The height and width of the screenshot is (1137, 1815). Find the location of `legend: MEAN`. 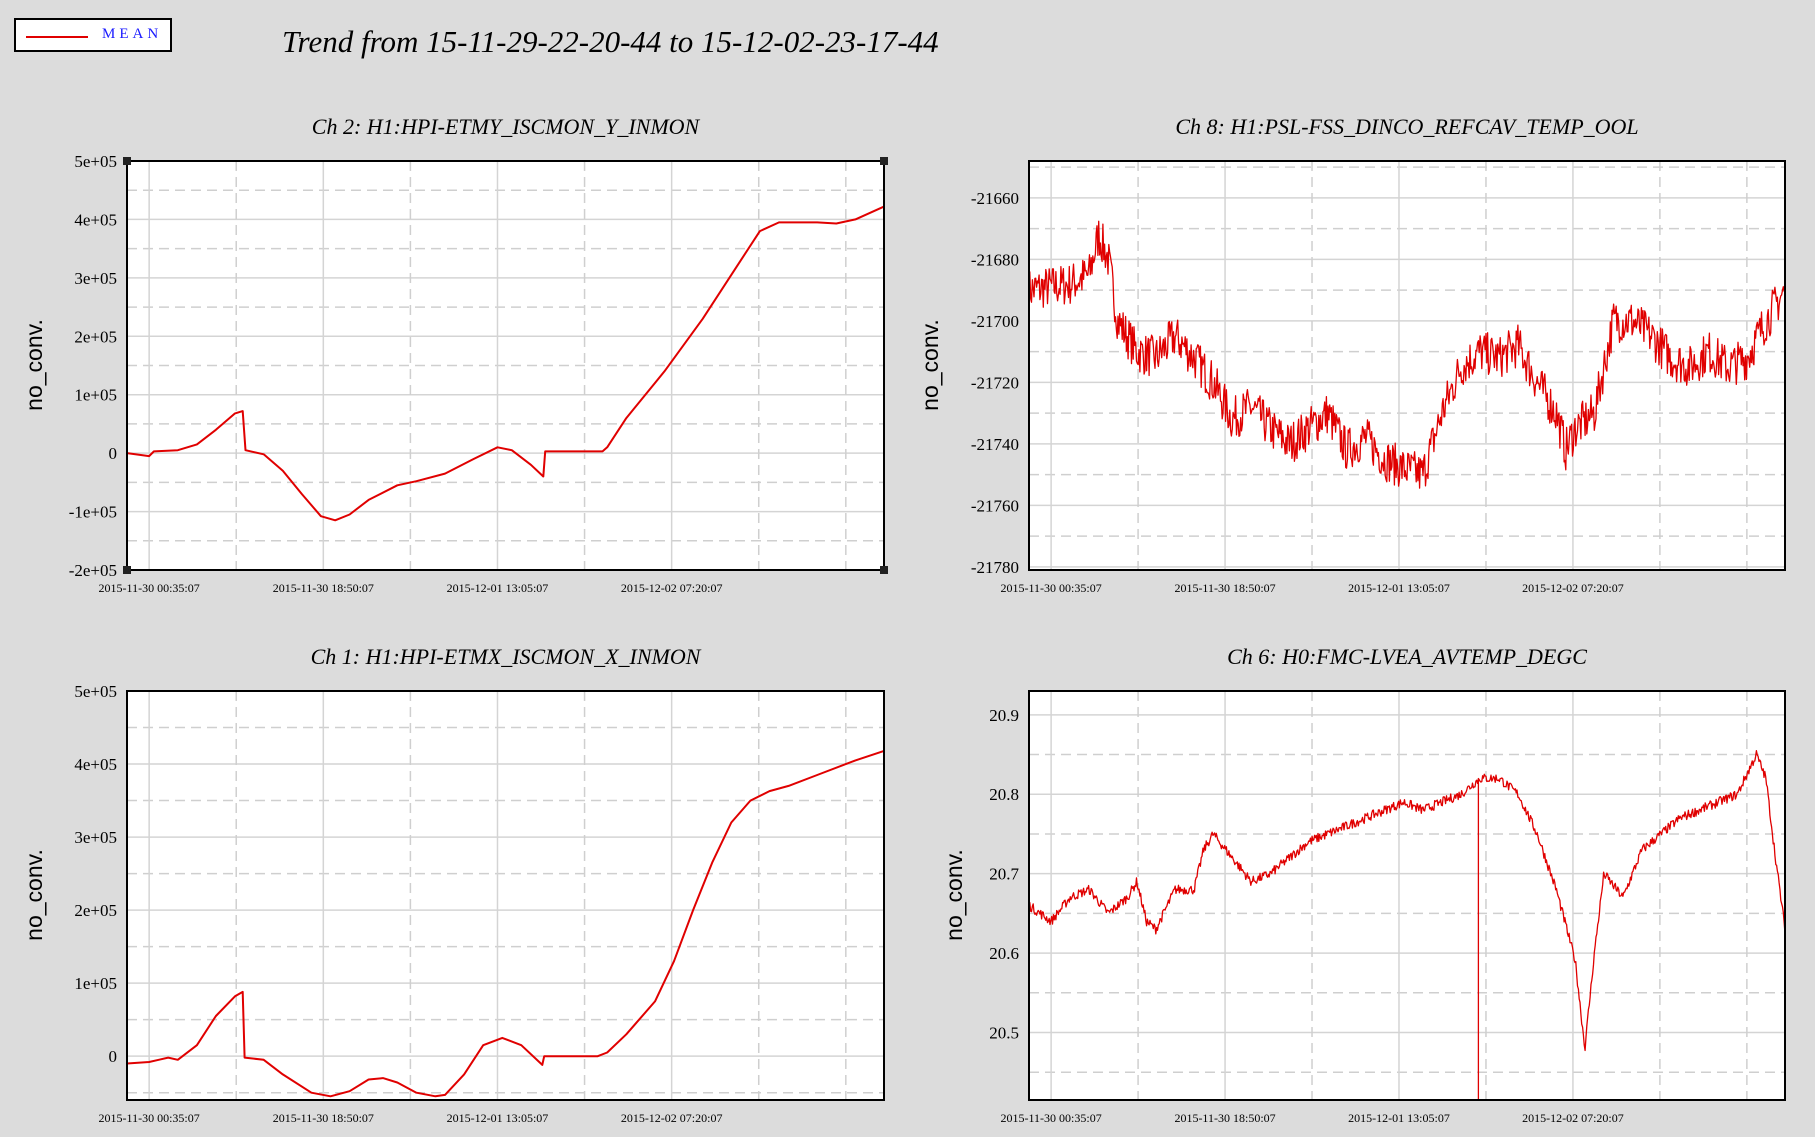

legend: MEAN is located at coordinates (93, 35).